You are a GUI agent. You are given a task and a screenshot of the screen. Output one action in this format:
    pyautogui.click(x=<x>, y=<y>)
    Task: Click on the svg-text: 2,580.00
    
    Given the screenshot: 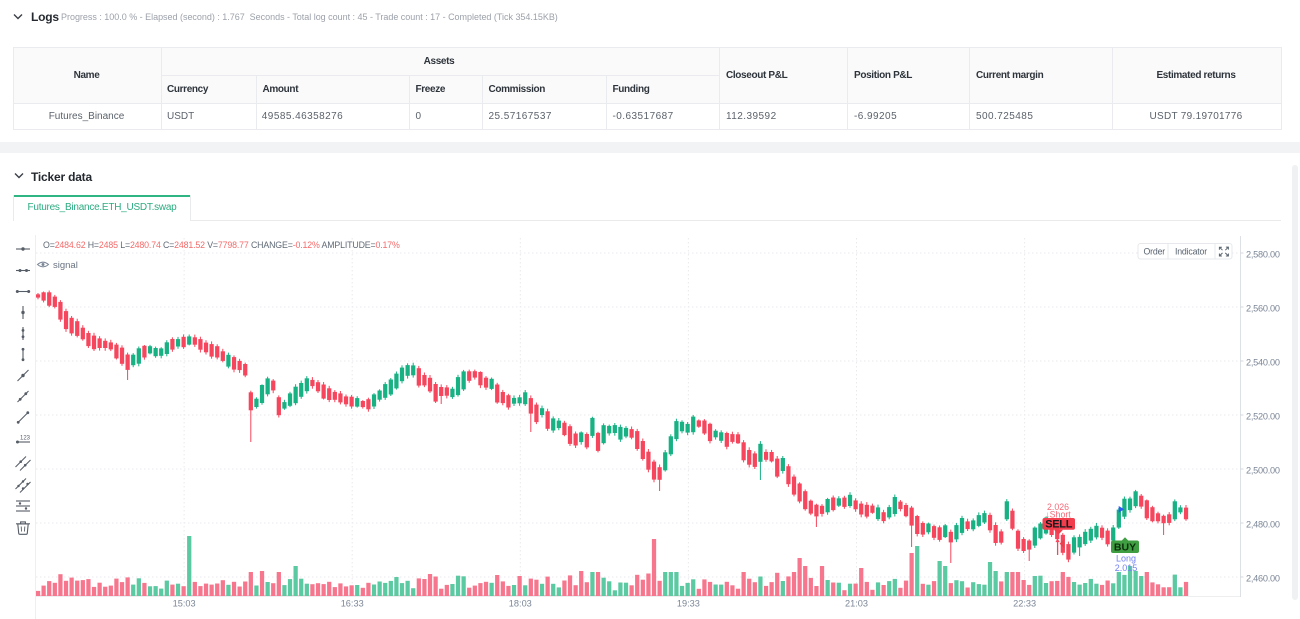 What is the action you would take?
    pyautogui.click(x=1263, y=255)
    